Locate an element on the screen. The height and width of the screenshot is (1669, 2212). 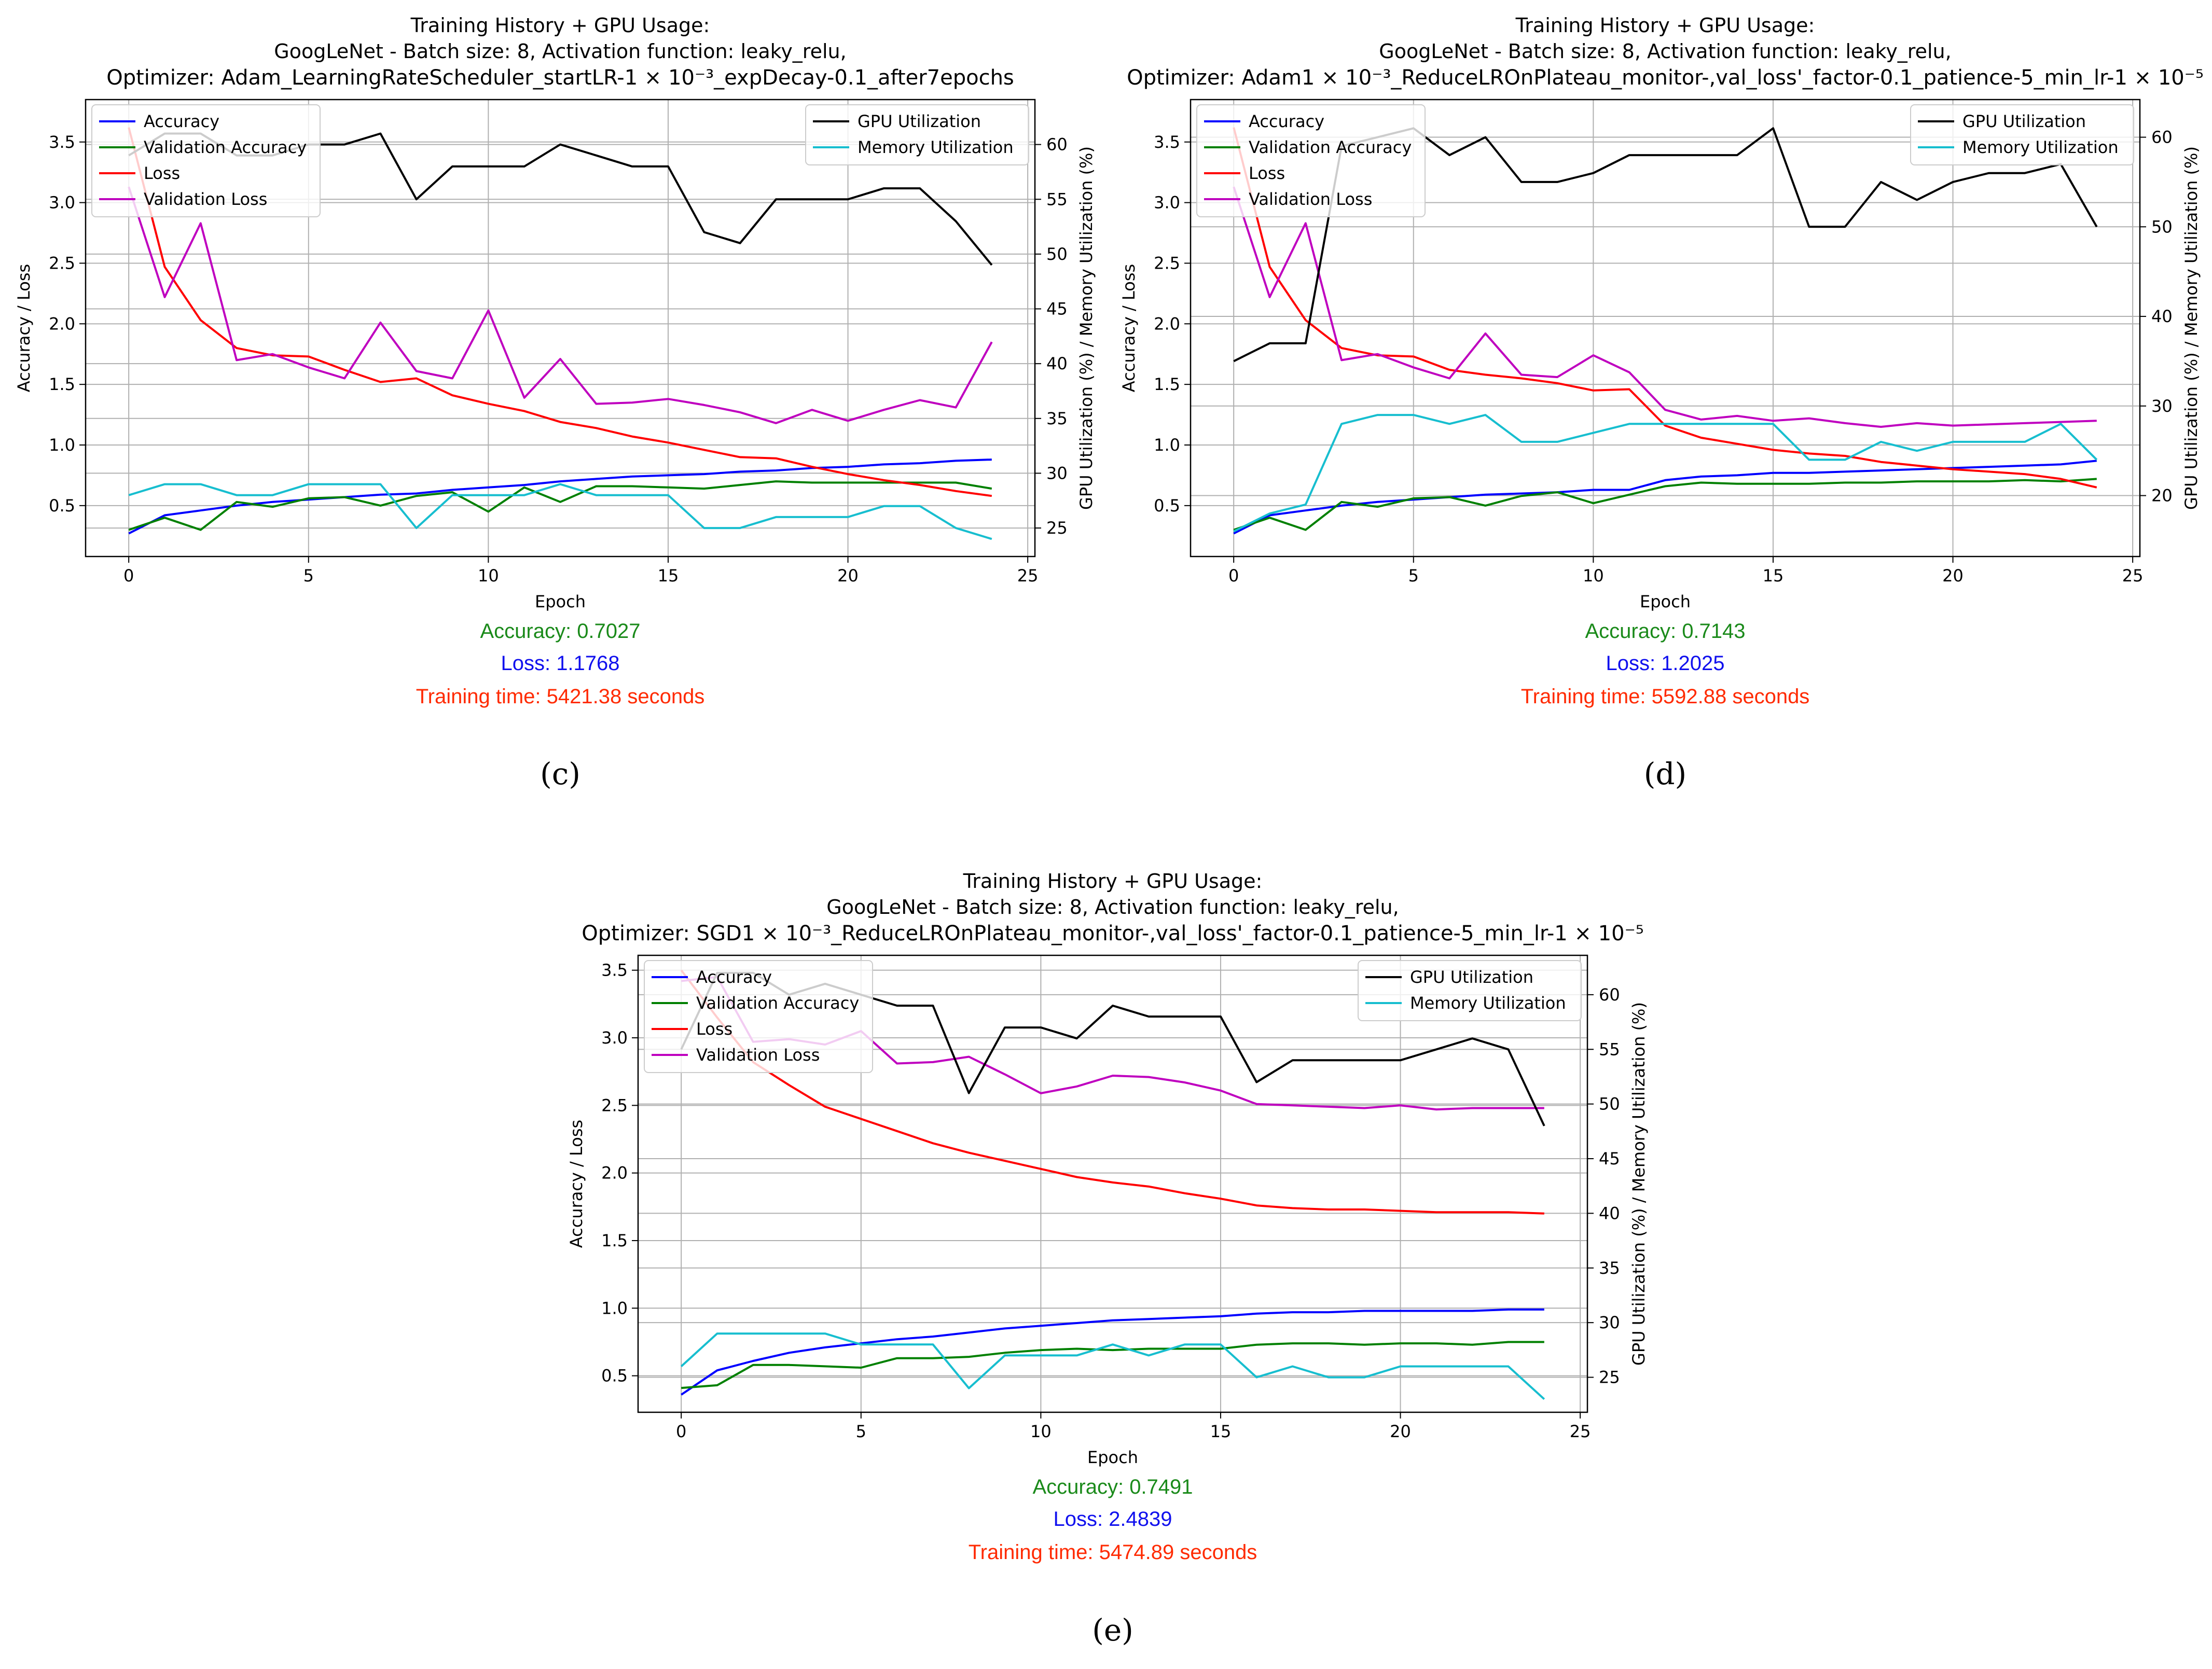
panel-label: (e) is located at coordinates (1112, 1630).